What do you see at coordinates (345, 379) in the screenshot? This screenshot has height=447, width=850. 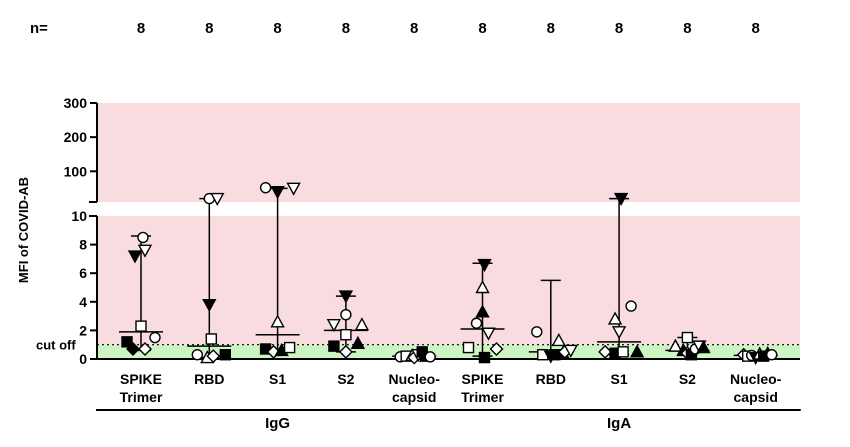 I see `category-label-3-0: S2` at bounding box center [345, 379].